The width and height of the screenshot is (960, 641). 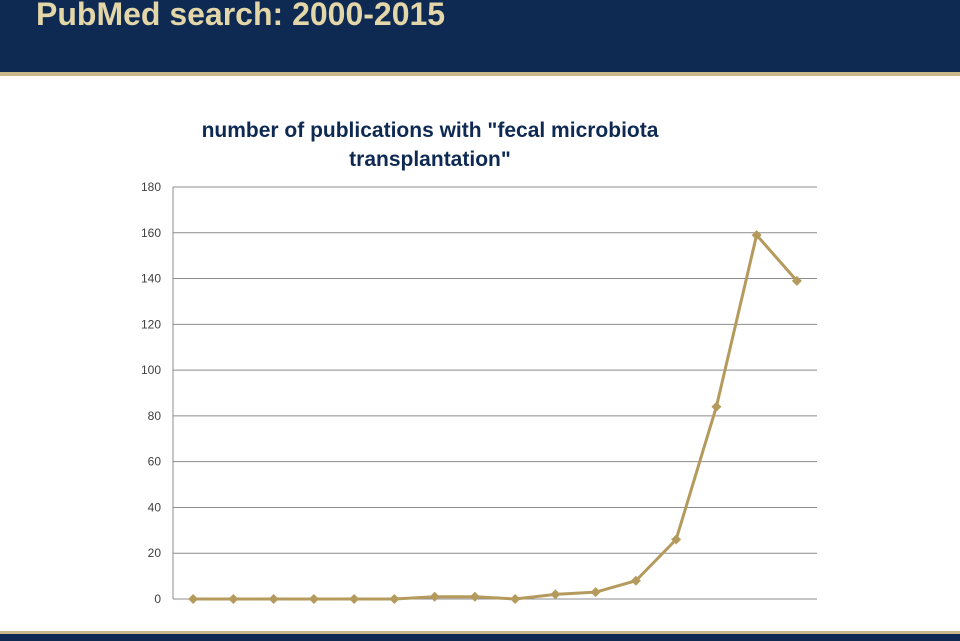 What do you see at coordinates (480, 74) in the screenshot?
I see `header-accent-rule` at bounding box center [480, 74].